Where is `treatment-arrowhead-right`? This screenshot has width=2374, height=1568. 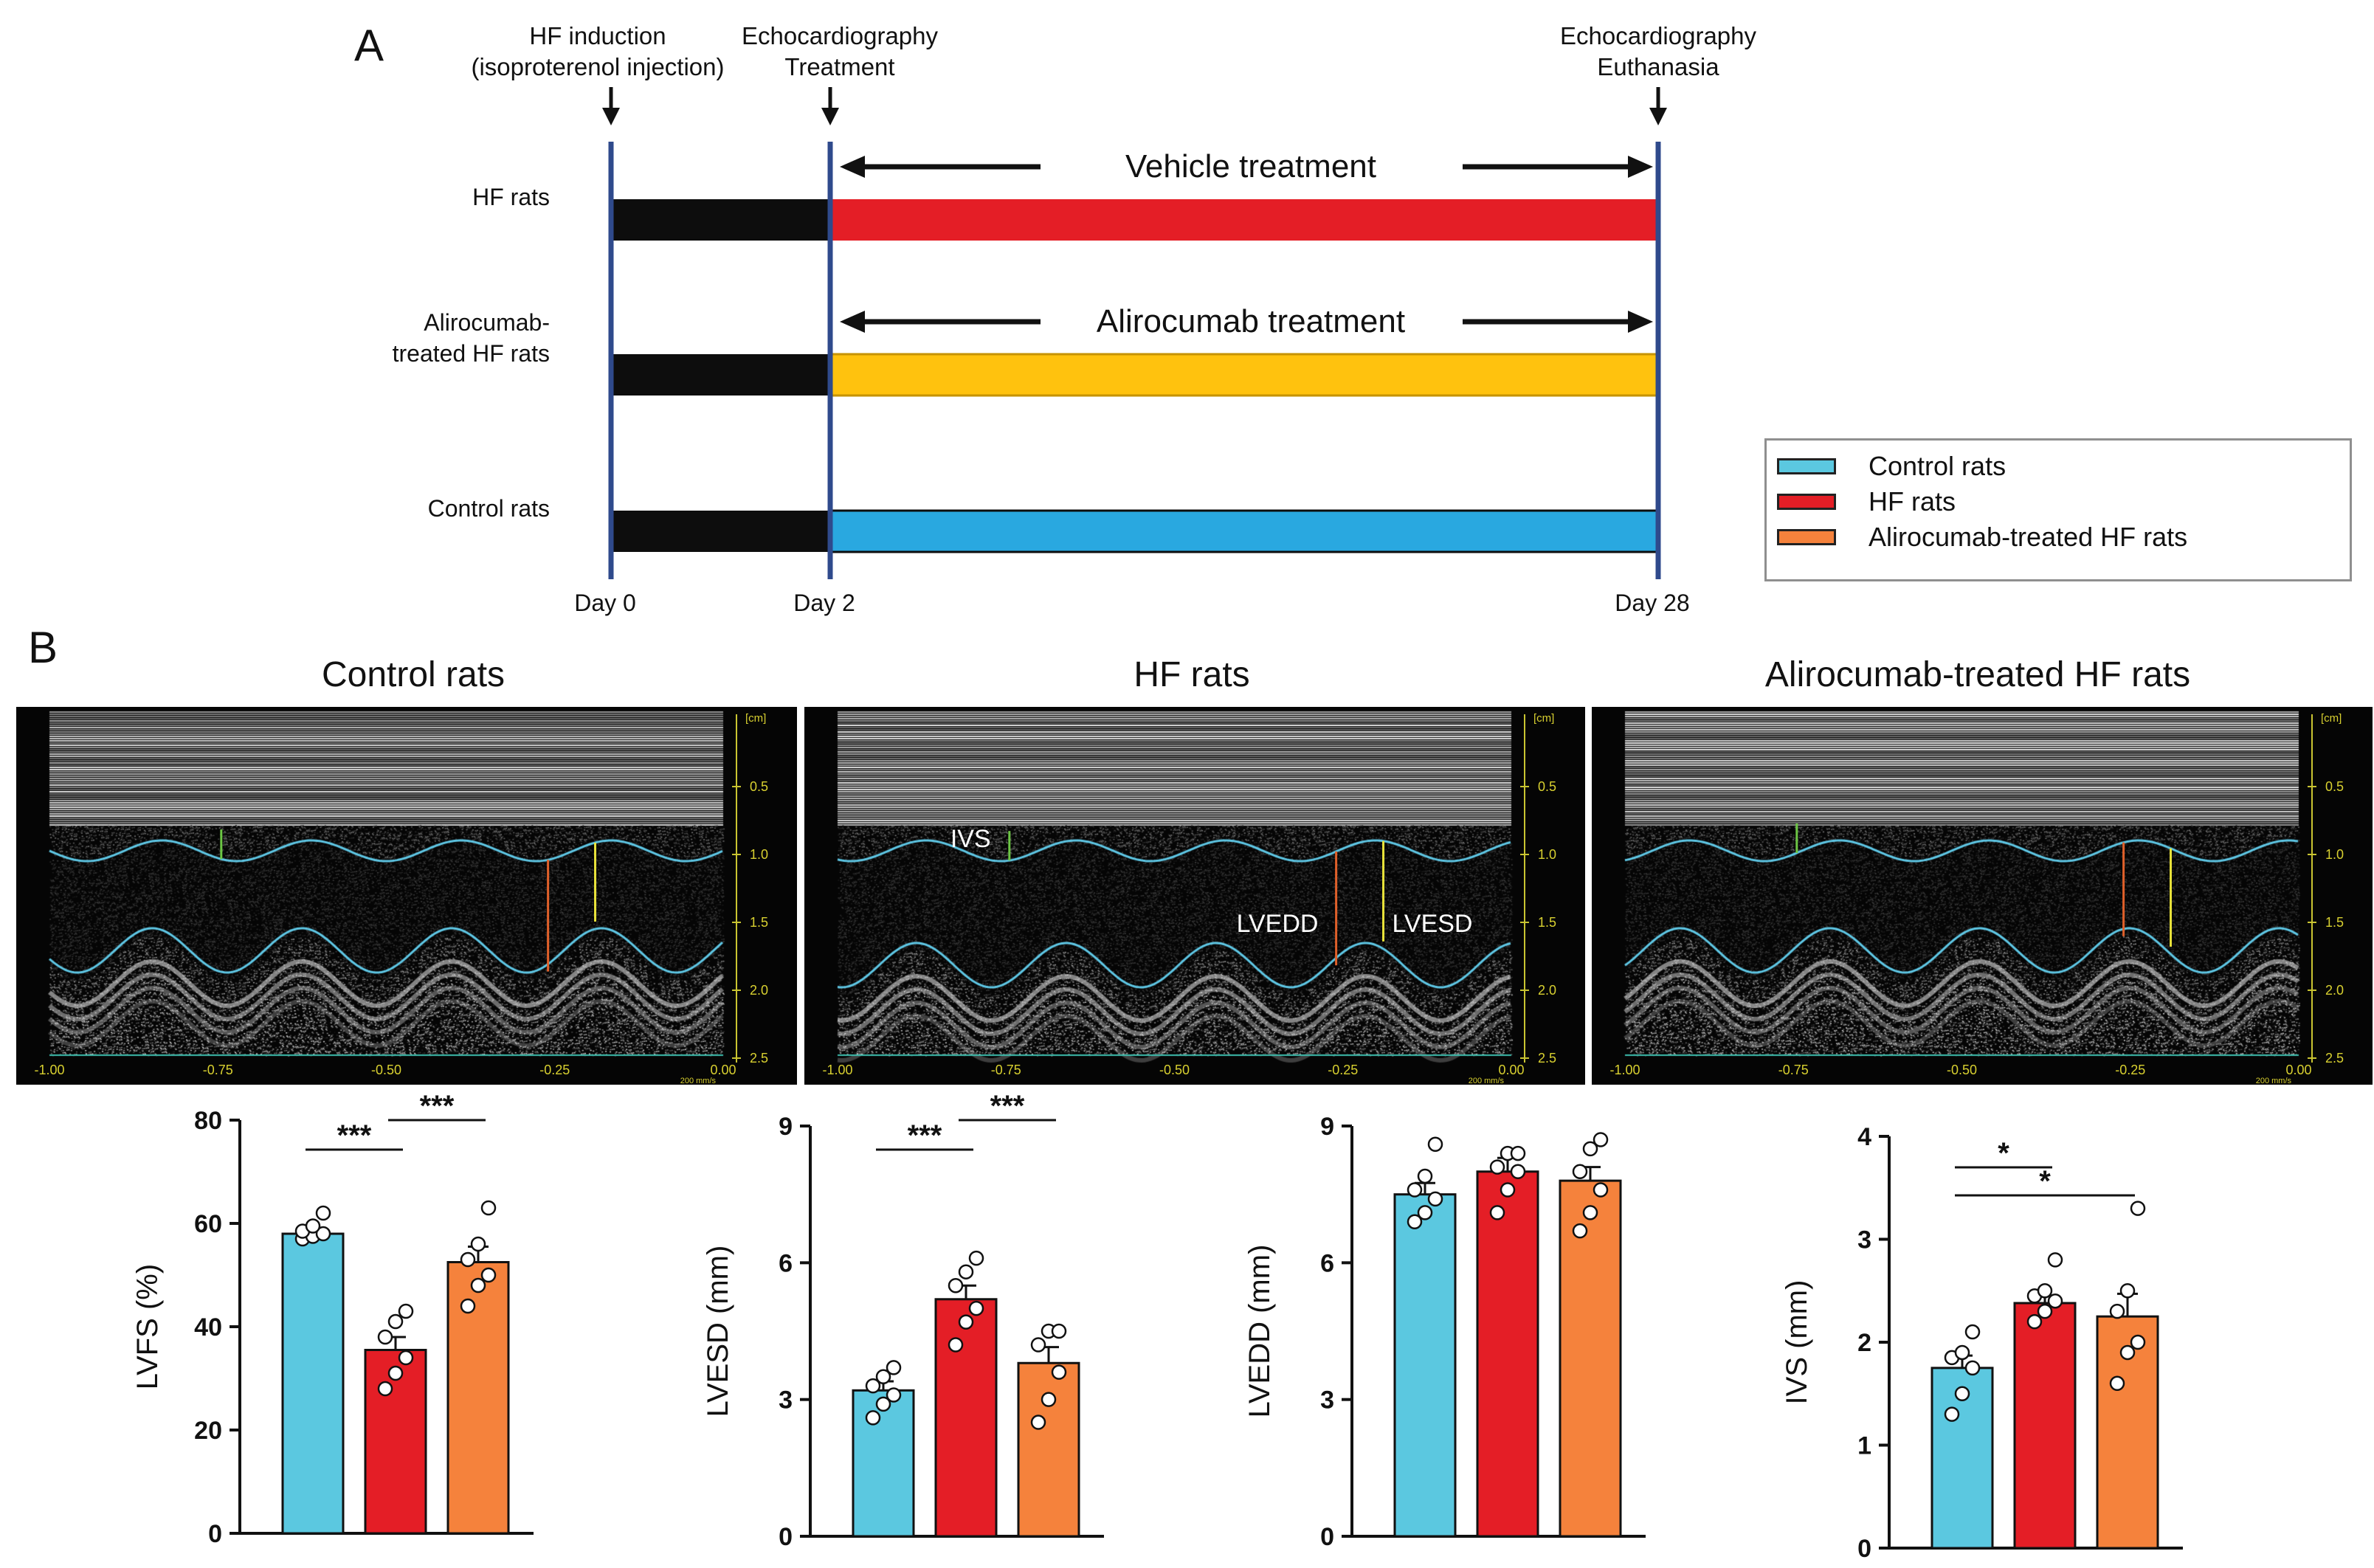 treatment-arrowhead-right is located at coordinates (1640, 167).